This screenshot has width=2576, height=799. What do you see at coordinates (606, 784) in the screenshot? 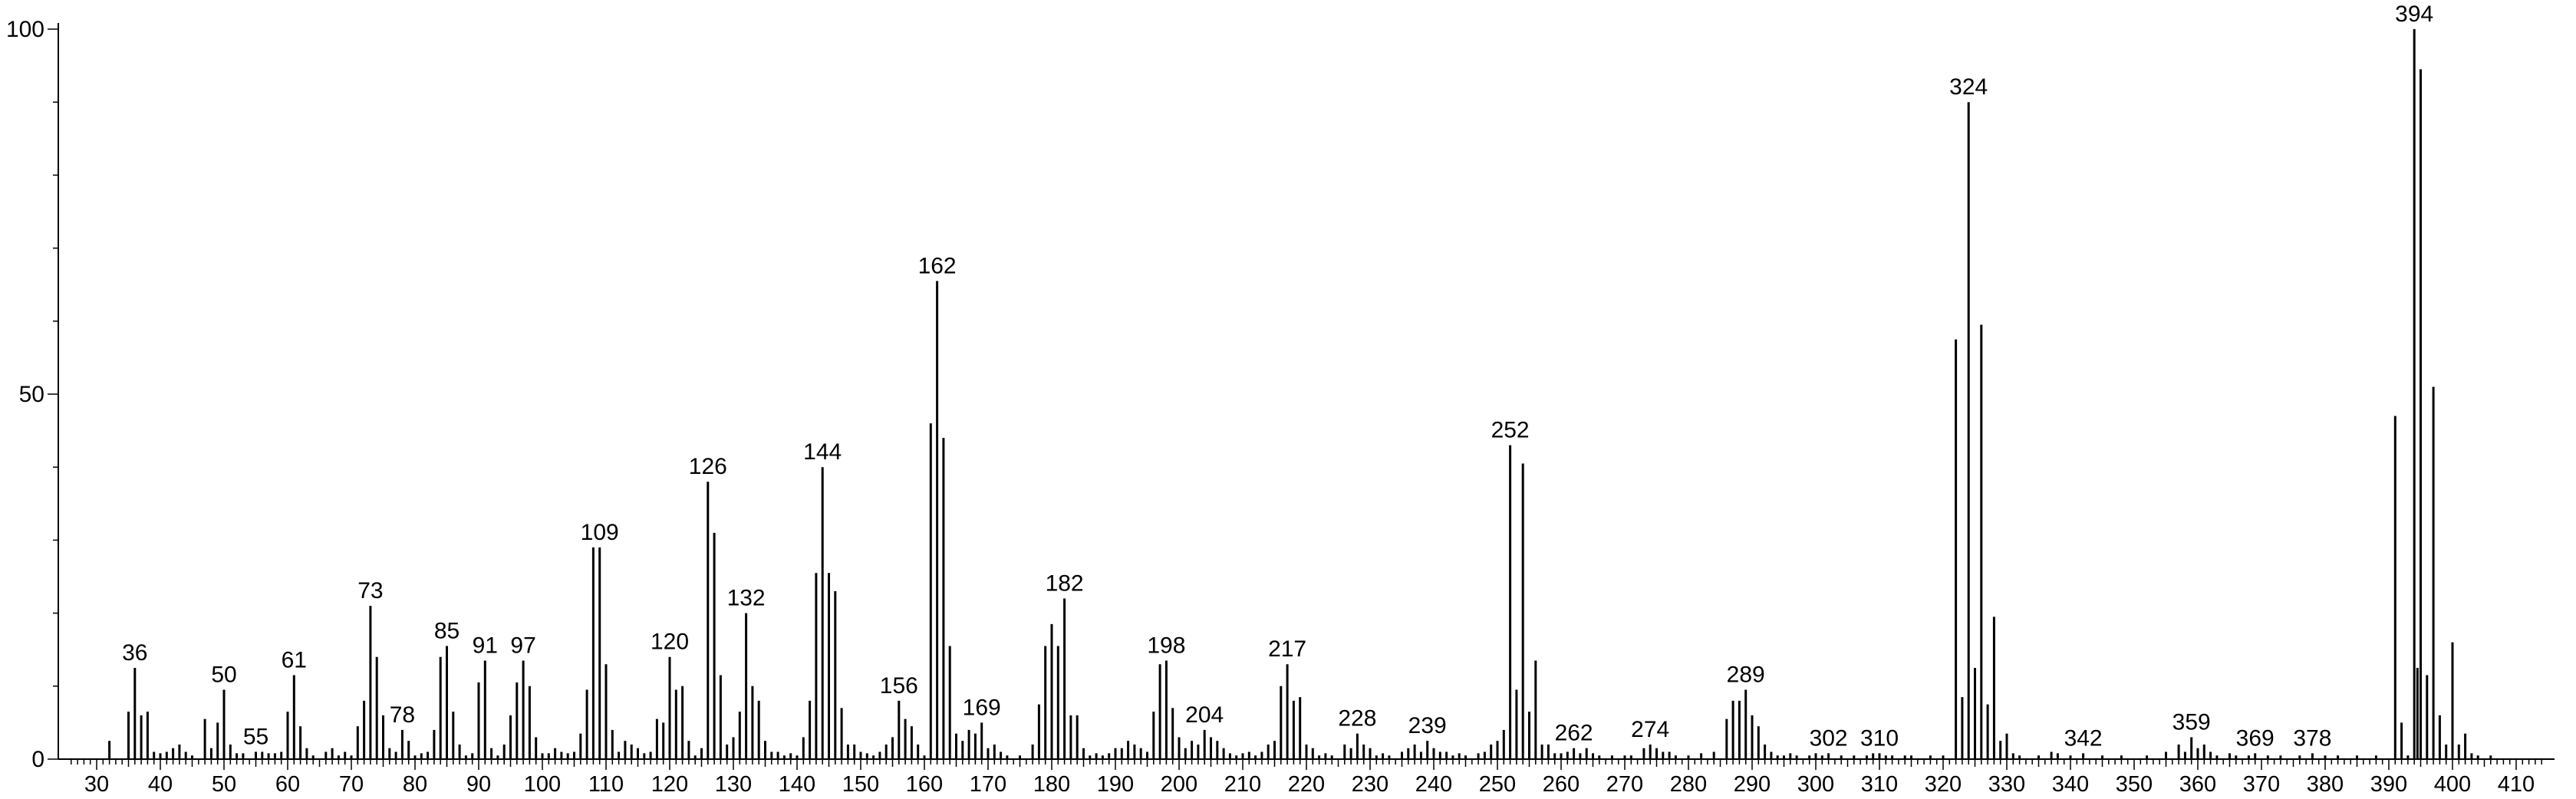
I see `x-tick-label-110: 110` at bounding box center [606, 784].